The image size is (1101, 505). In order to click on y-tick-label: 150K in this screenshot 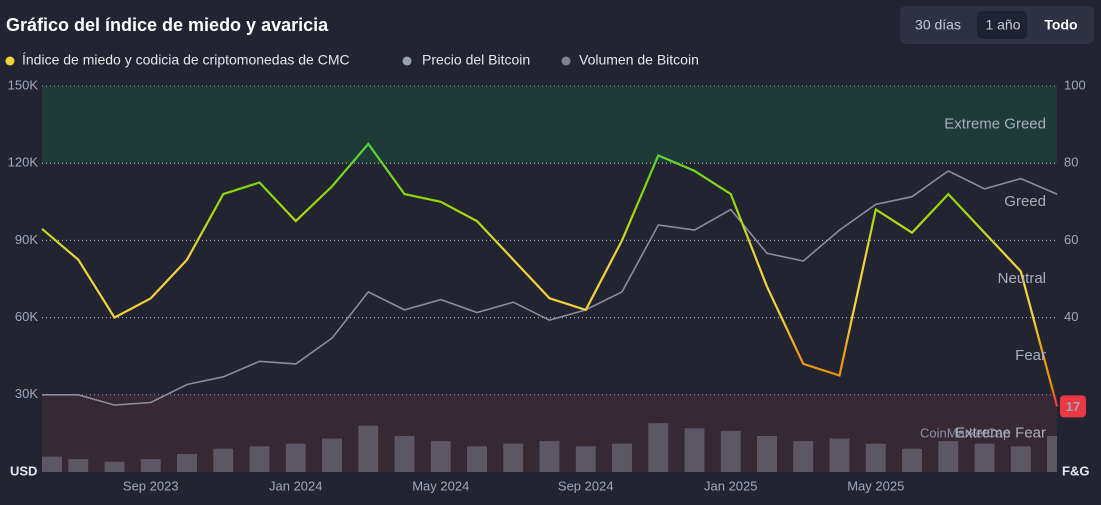, I will do `click(23, 84)`.